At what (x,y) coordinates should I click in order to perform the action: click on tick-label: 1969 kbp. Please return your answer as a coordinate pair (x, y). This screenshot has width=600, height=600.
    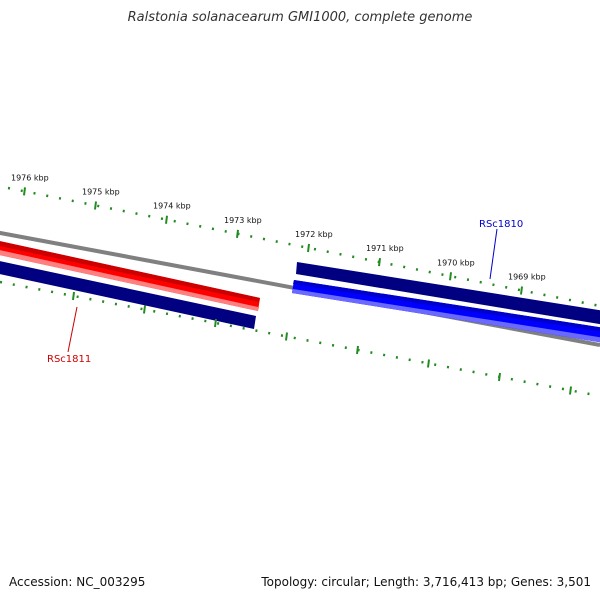
    Looking at the image, I should click on (527, 276).